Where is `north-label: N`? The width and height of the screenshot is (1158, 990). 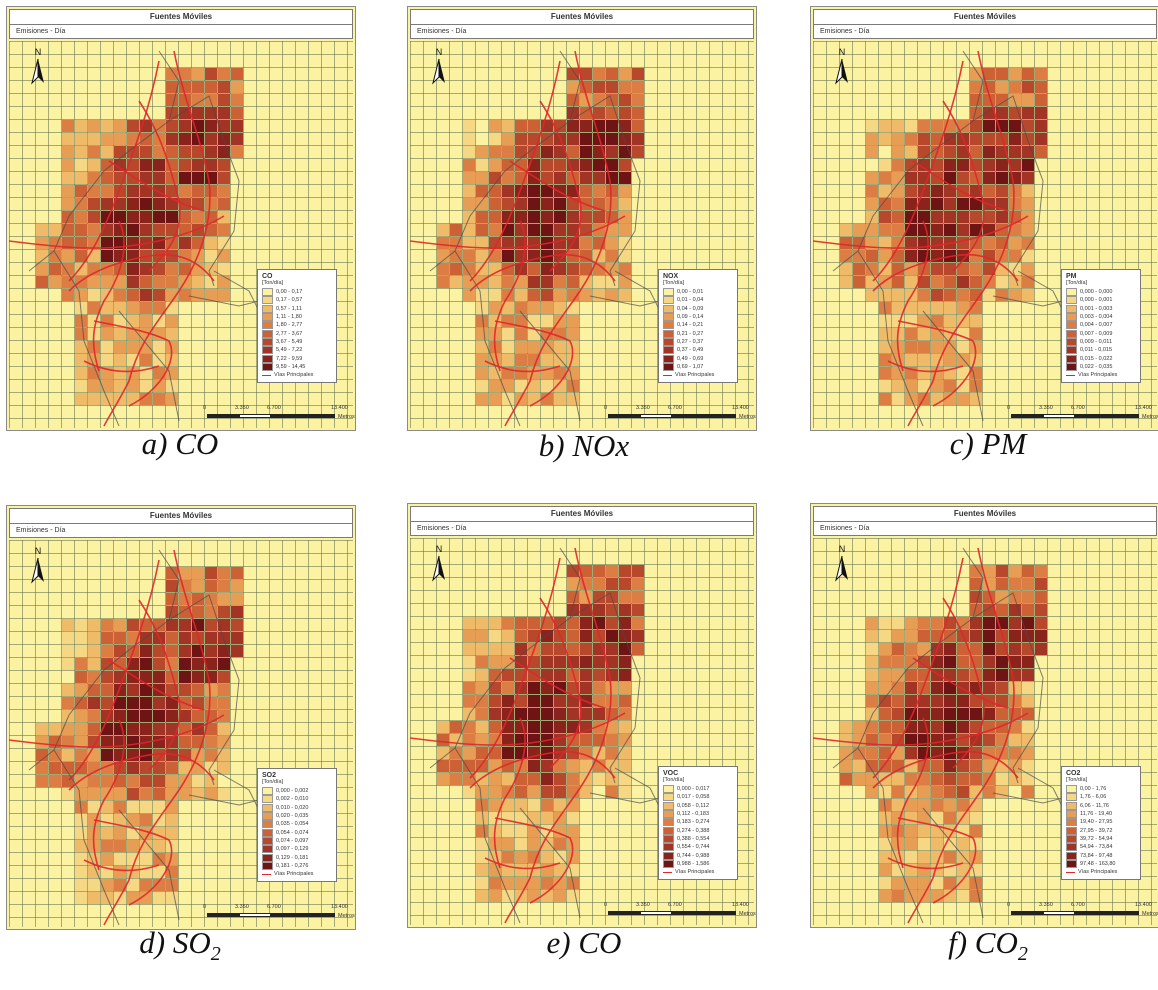
north-label: N is located at coordinates (38, 551).